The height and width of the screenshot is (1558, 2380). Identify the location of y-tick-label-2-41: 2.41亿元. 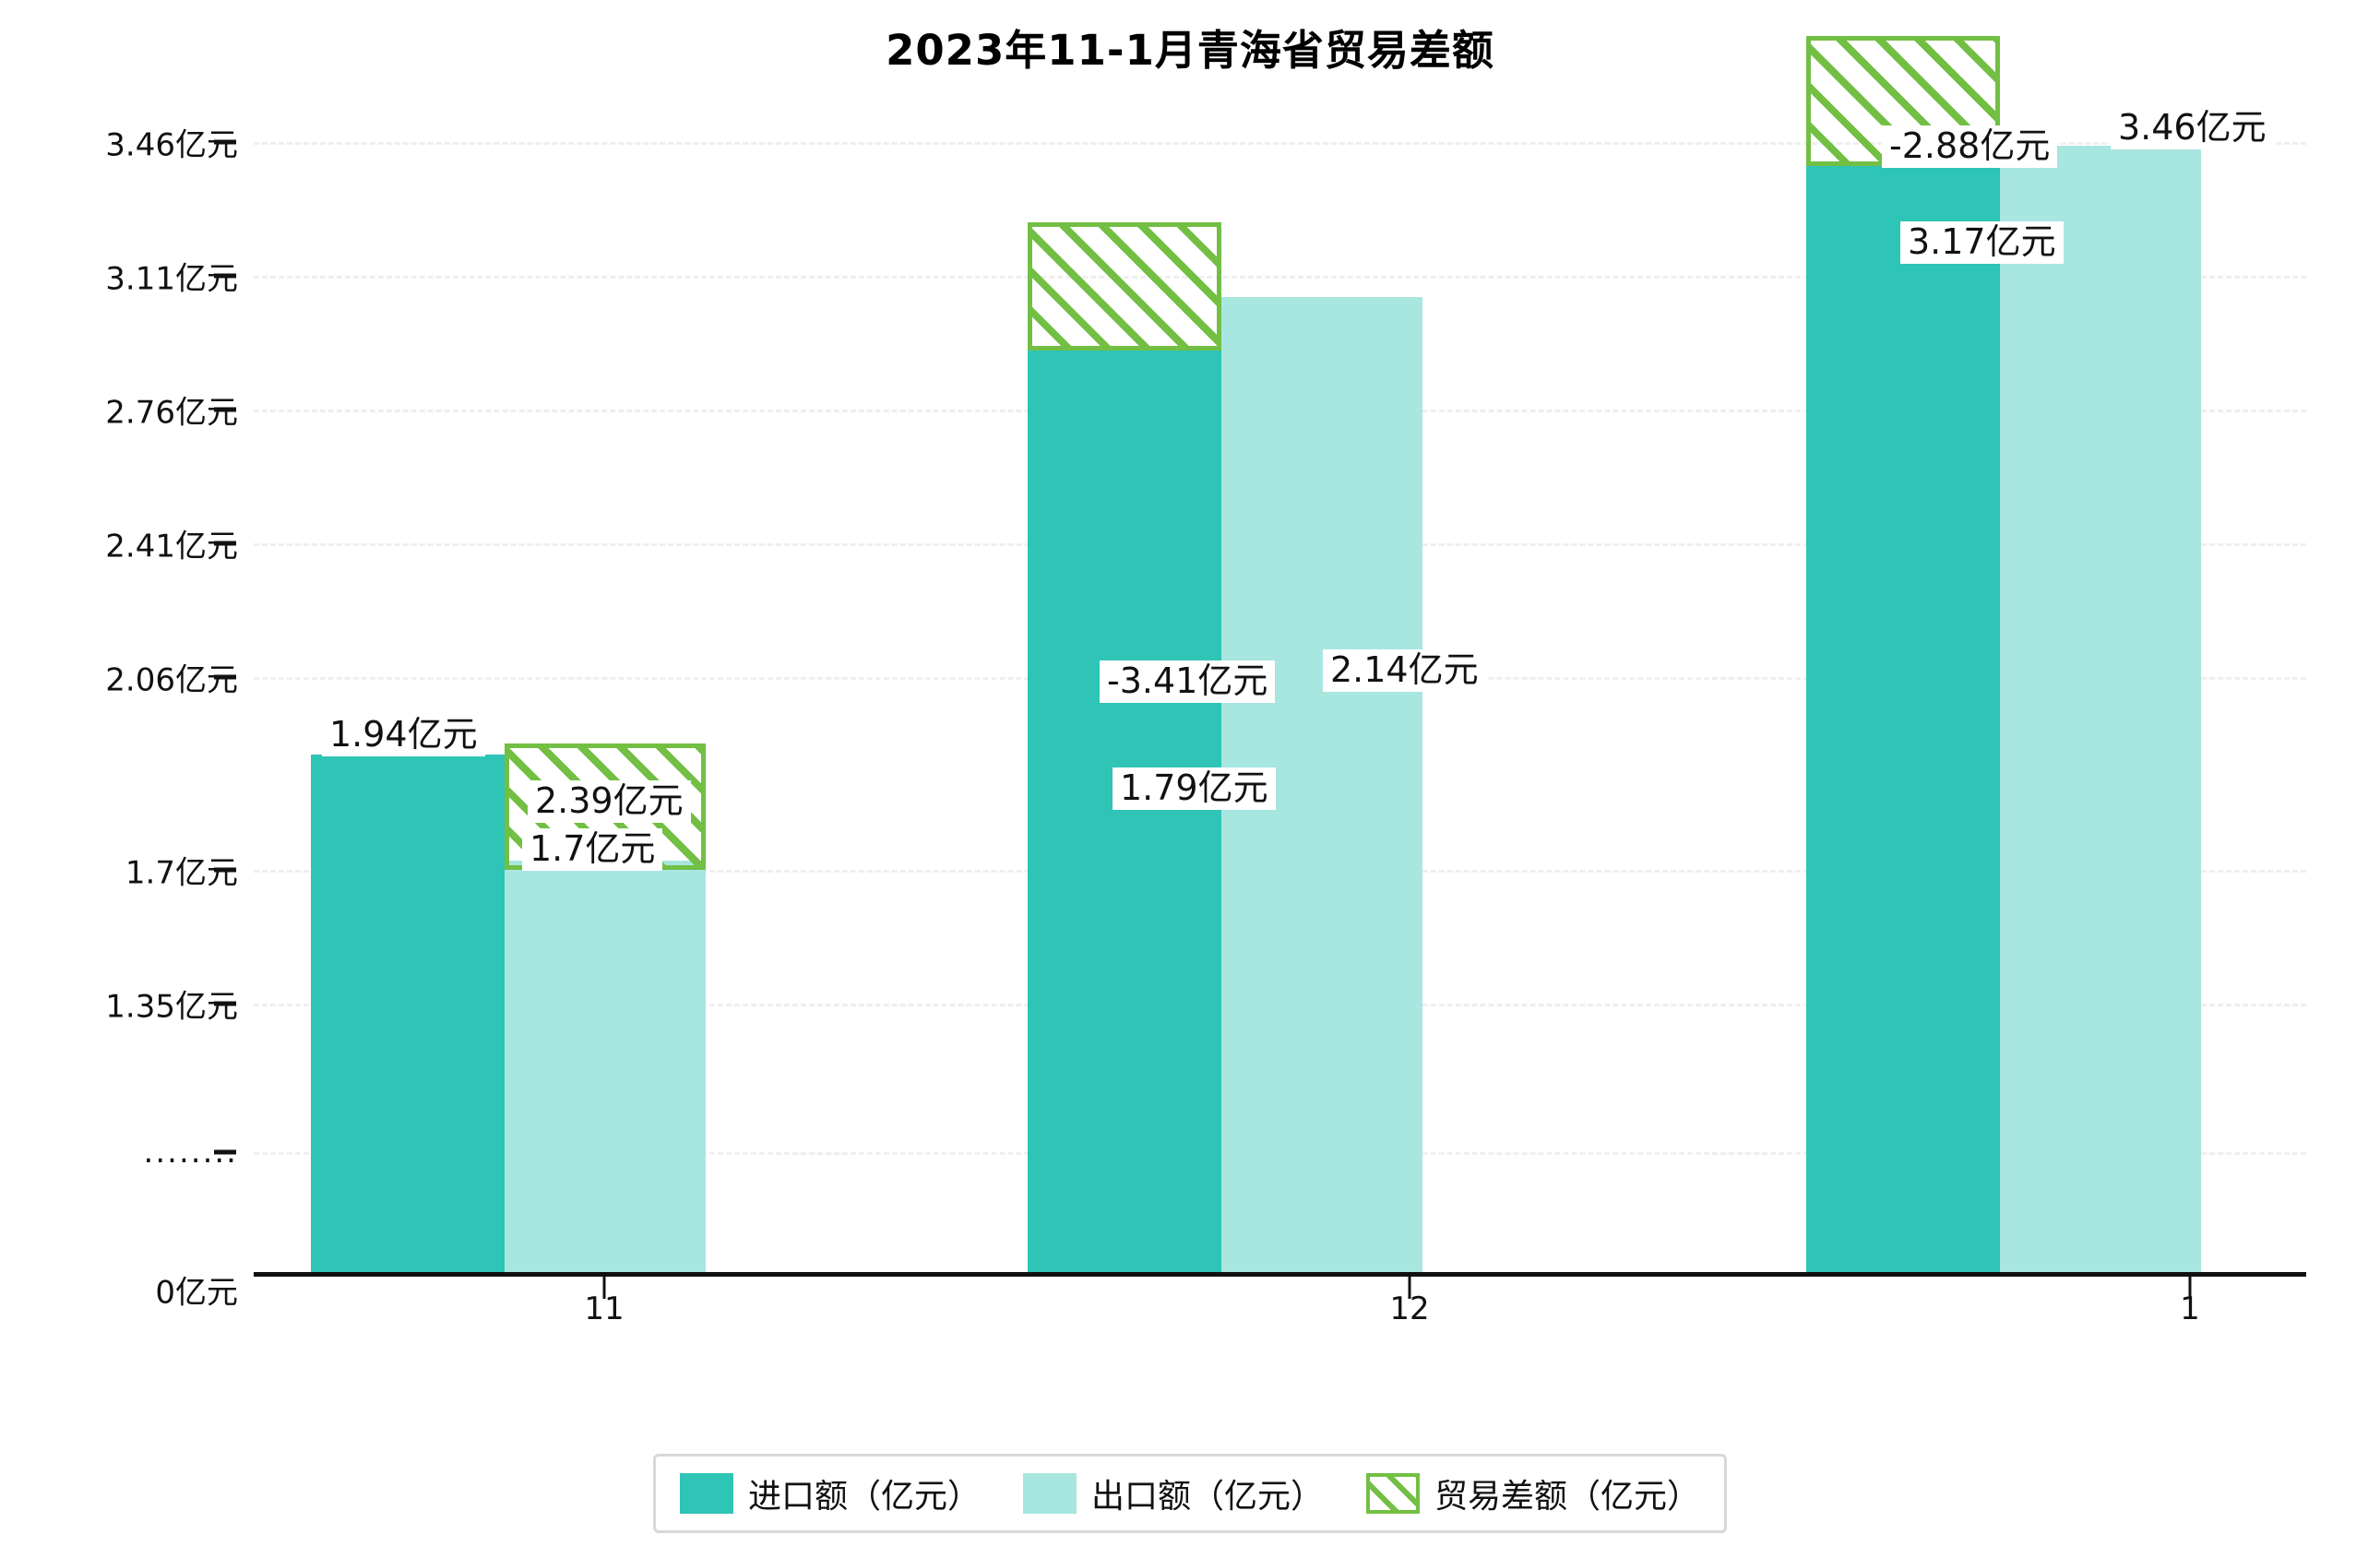
(171, 547).